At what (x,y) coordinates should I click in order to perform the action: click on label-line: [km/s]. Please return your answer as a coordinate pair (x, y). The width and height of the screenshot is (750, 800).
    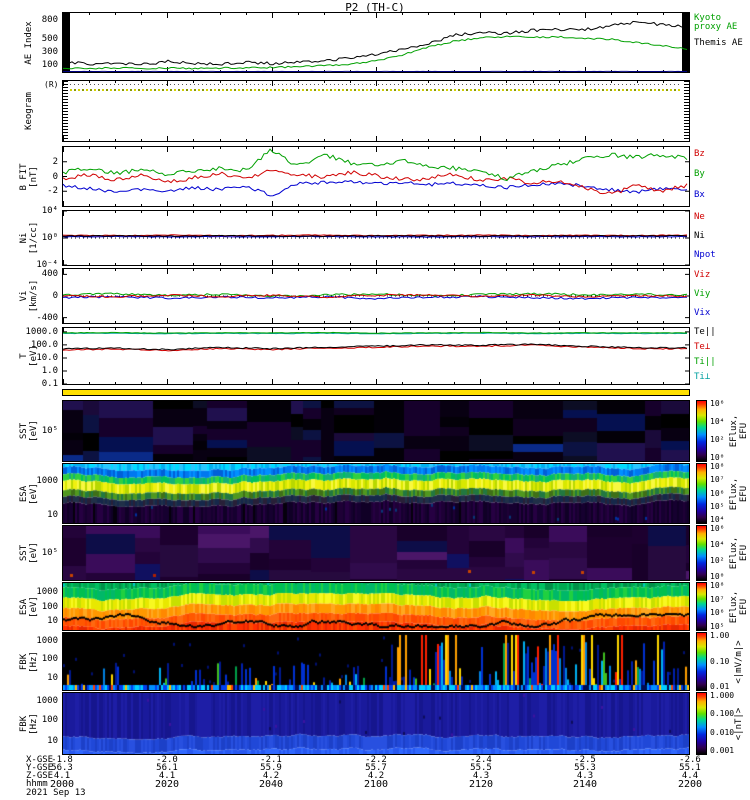
    Looking at the image, I should click on (34, 296).